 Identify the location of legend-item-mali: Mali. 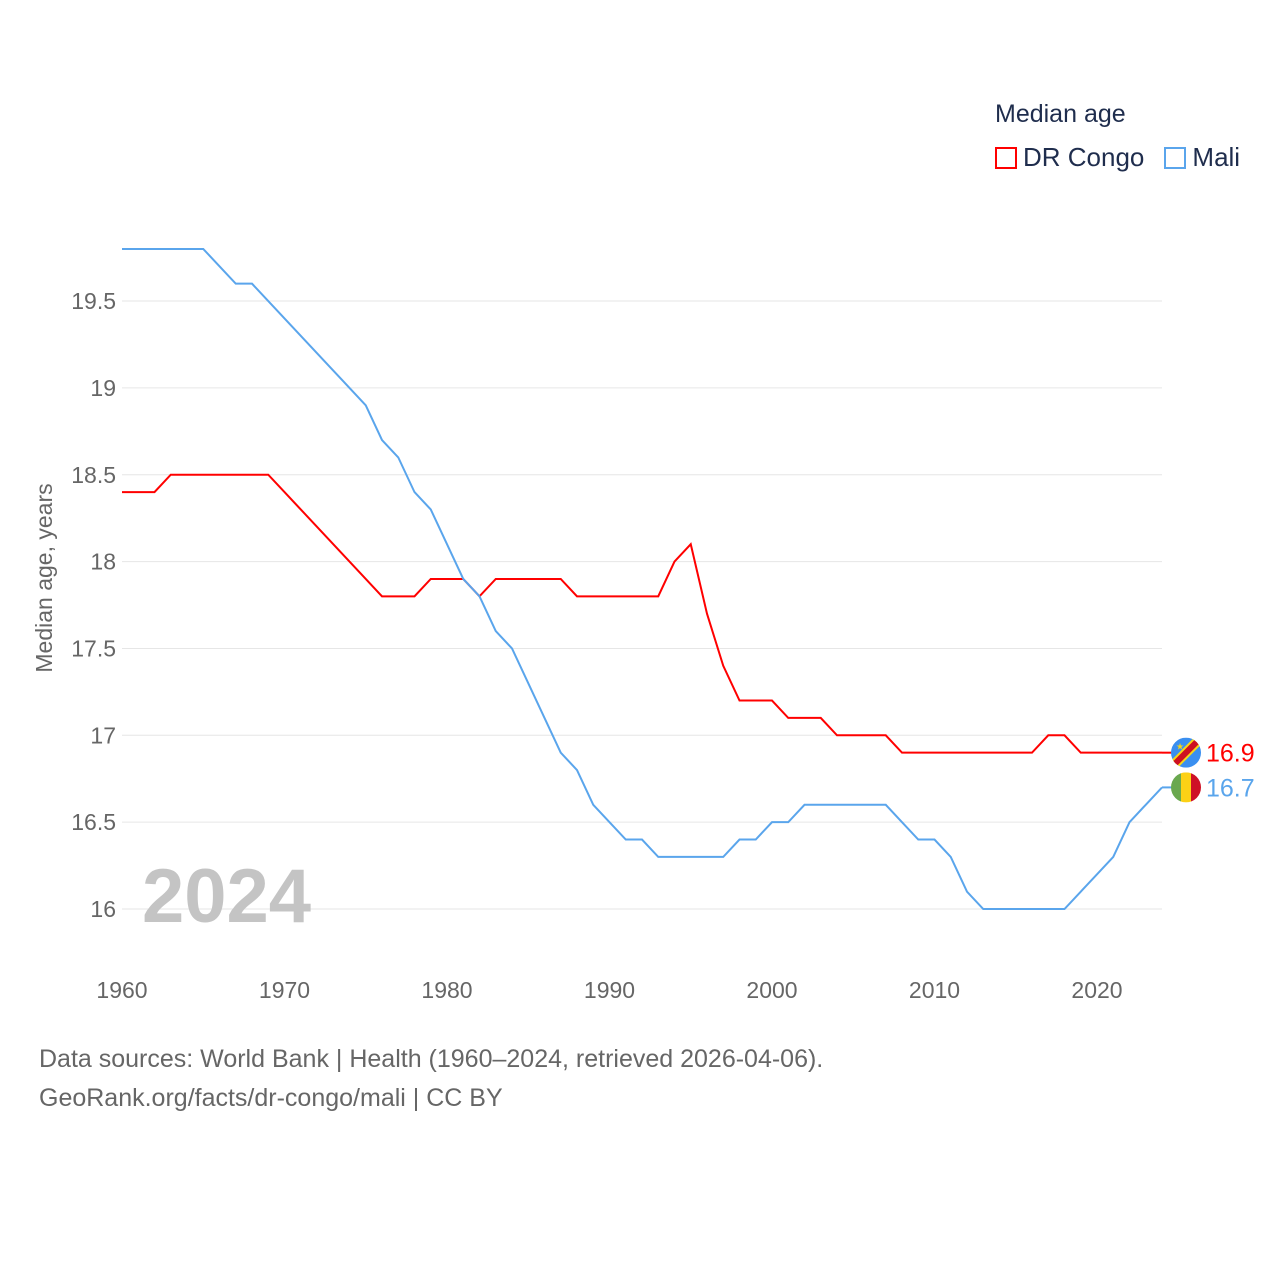
(1202, 157).